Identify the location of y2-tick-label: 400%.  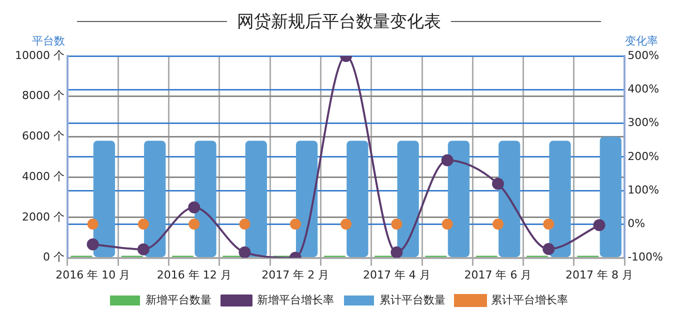
(644, 89).